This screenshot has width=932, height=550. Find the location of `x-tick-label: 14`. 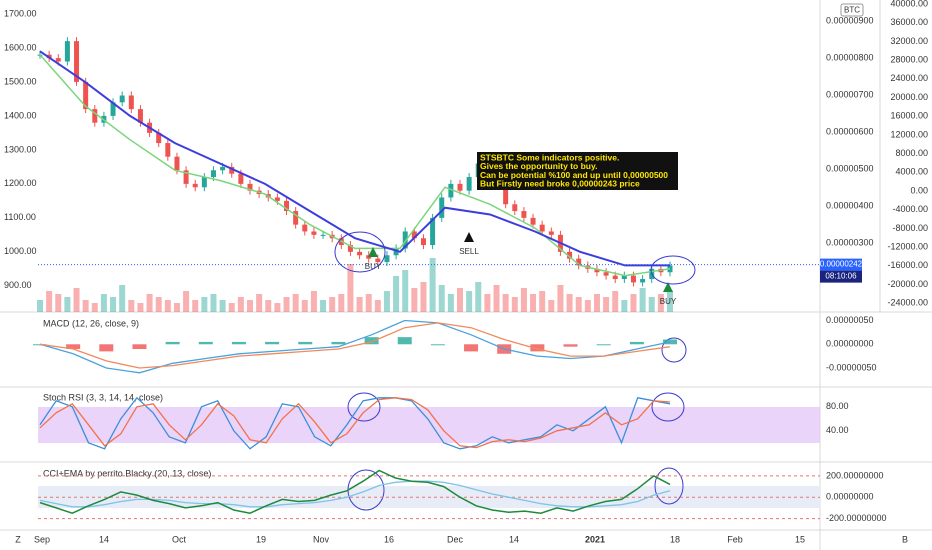

x-tick-label: 14 is located at coordinates (104, 539).